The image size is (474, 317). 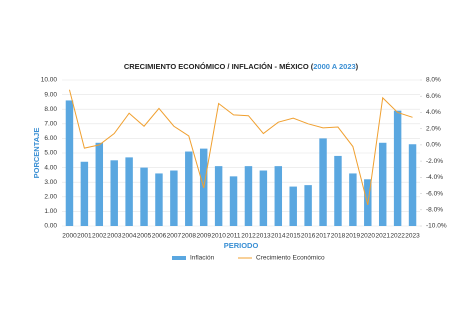 I want to click on x-tick-label: 2012, so click(x=248, y=236).